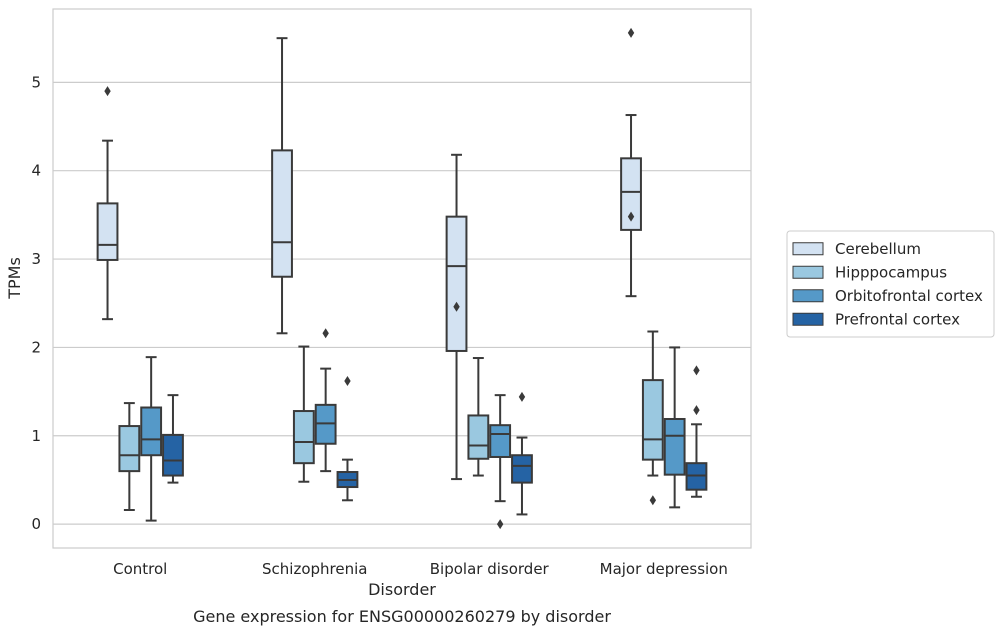 This screenshot has height=634, width=1003. What do you see at coordinates (36, 524) in the screenshot?
I see `y-tick-label: 0` at bounding box center [36, 524].